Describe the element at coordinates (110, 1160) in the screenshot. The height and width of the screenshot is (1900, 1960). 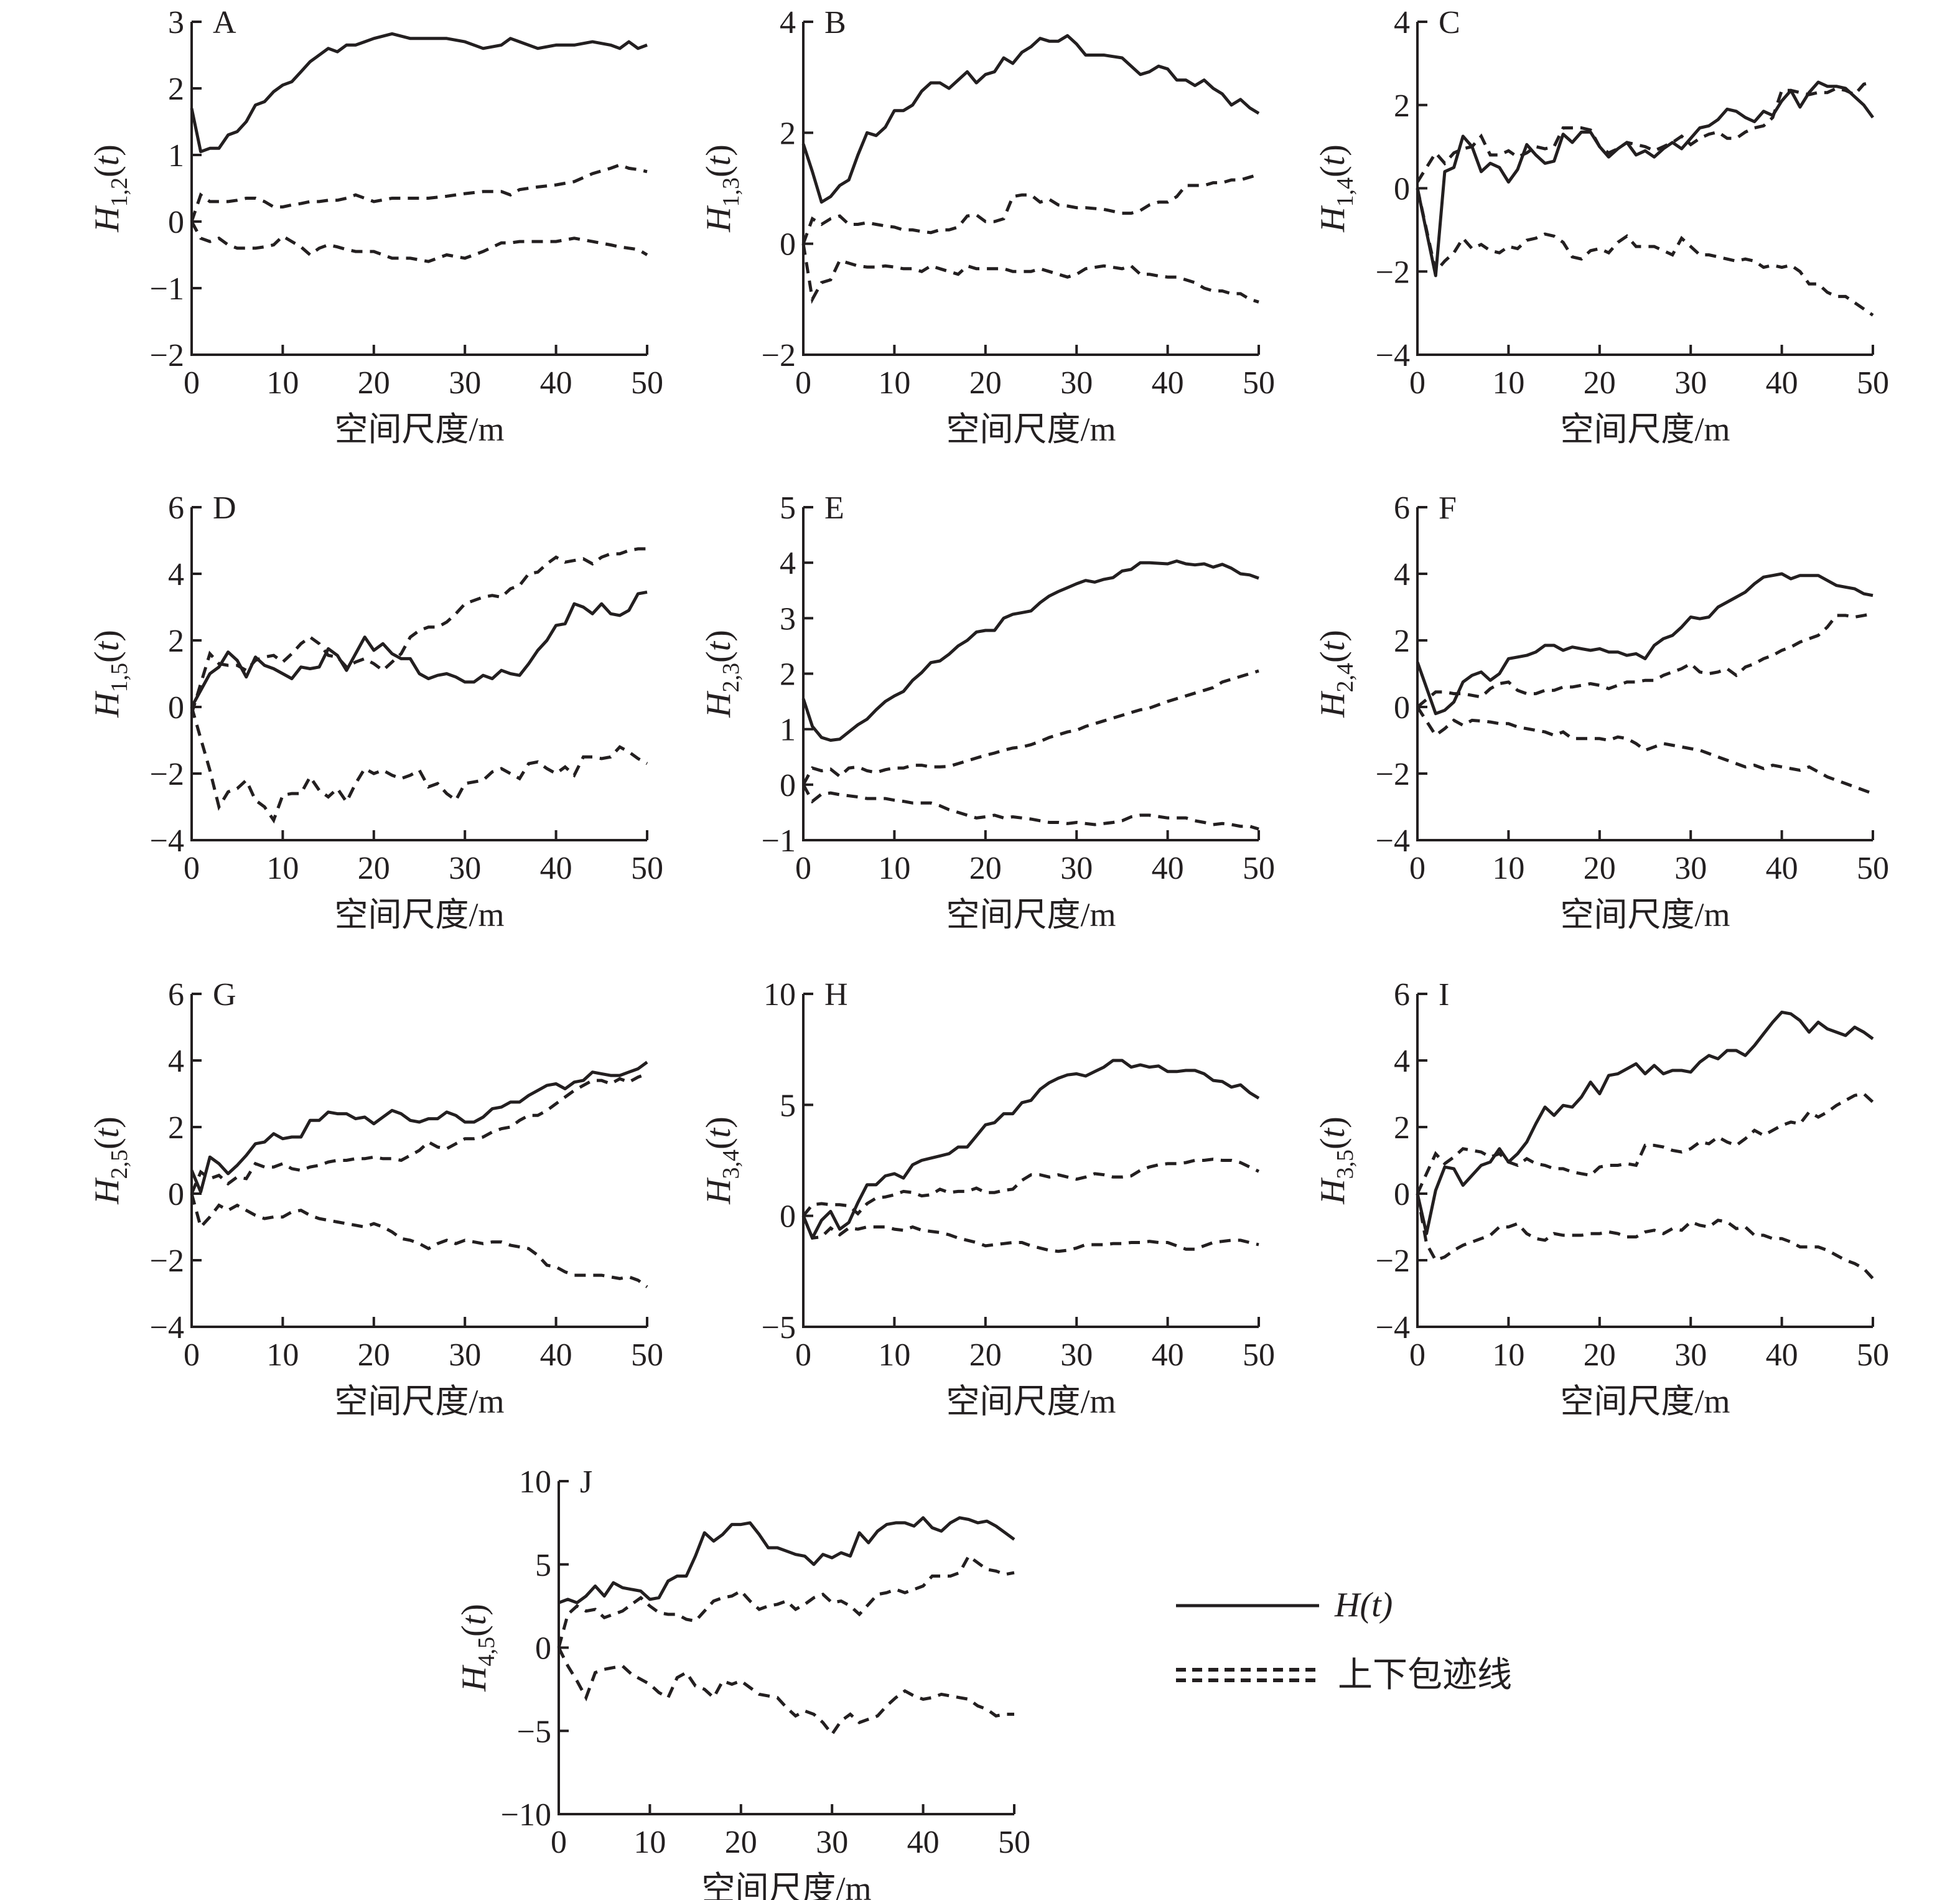
I see `y-axis-label: H2,5(t)` at that location.